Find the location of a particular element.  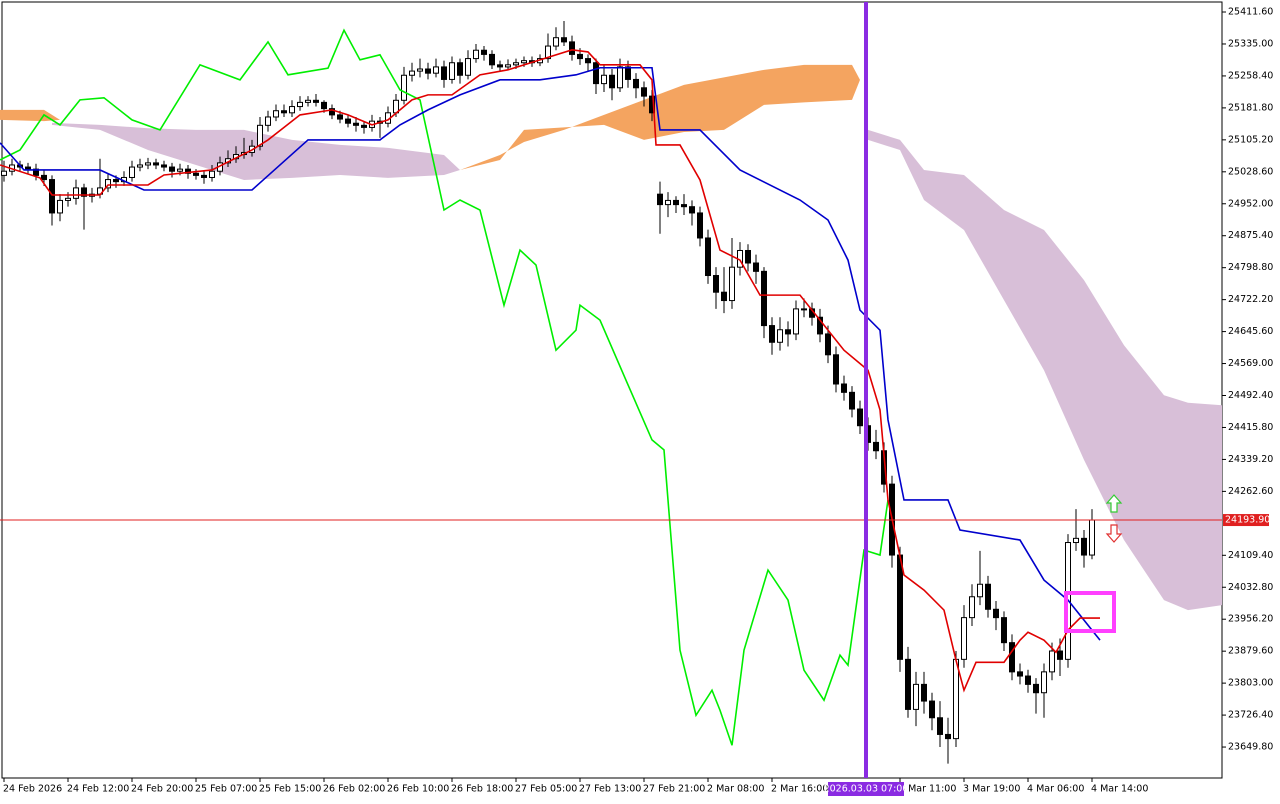

y-tick-label: 24415.80 is located at coordinates (1250, 427).